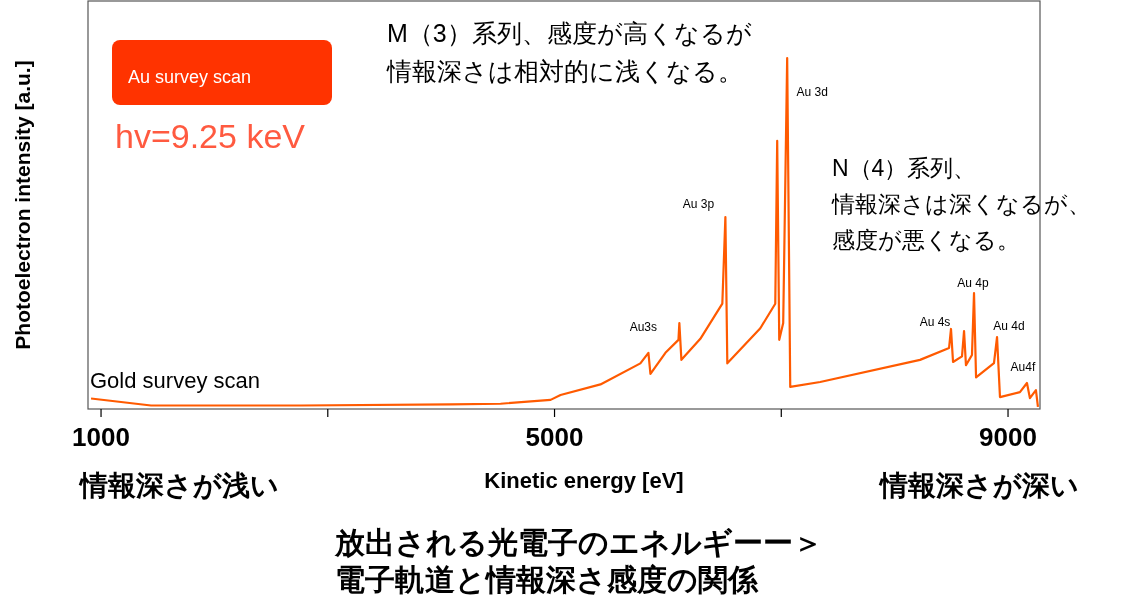 The image size is (1125, 598). What do you see at coordinates (935, 321) in the screenshot?
I see `annotation: Au 4s` at bounding box center [935, 321].